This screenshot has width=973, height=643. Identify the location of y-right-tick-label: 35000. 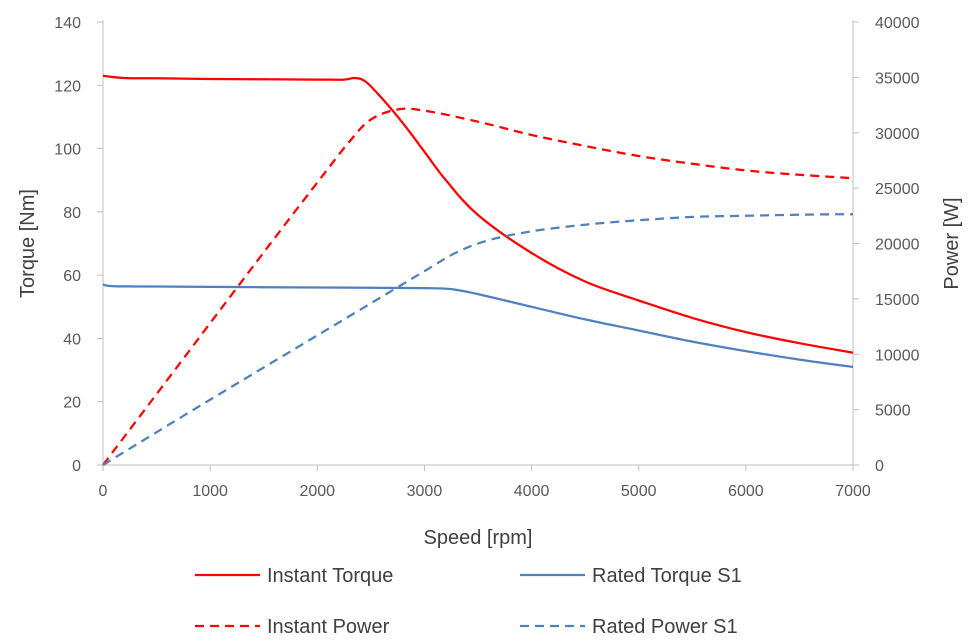
(897, 78).